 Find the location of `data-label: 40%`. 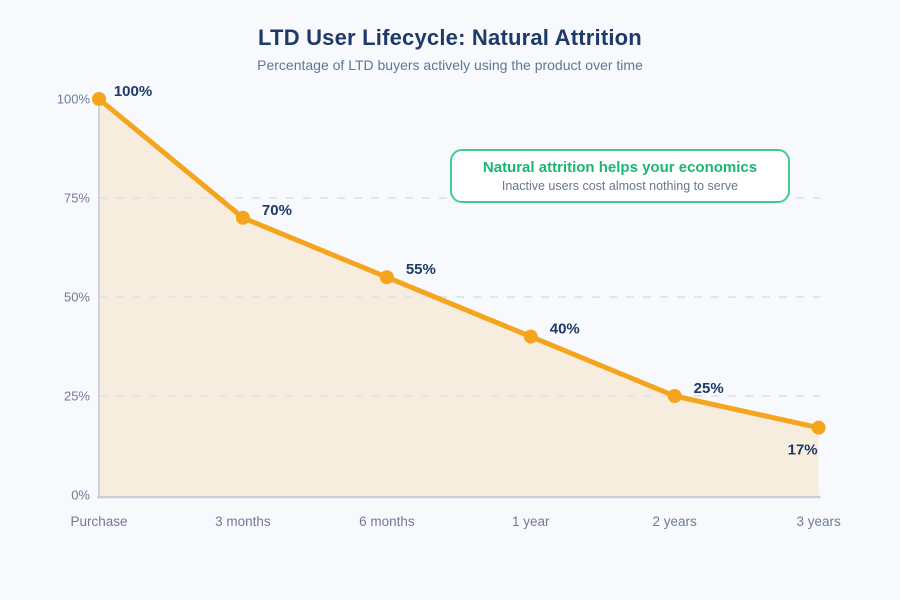

data-label: 40% is located at coordinates (565, 329).